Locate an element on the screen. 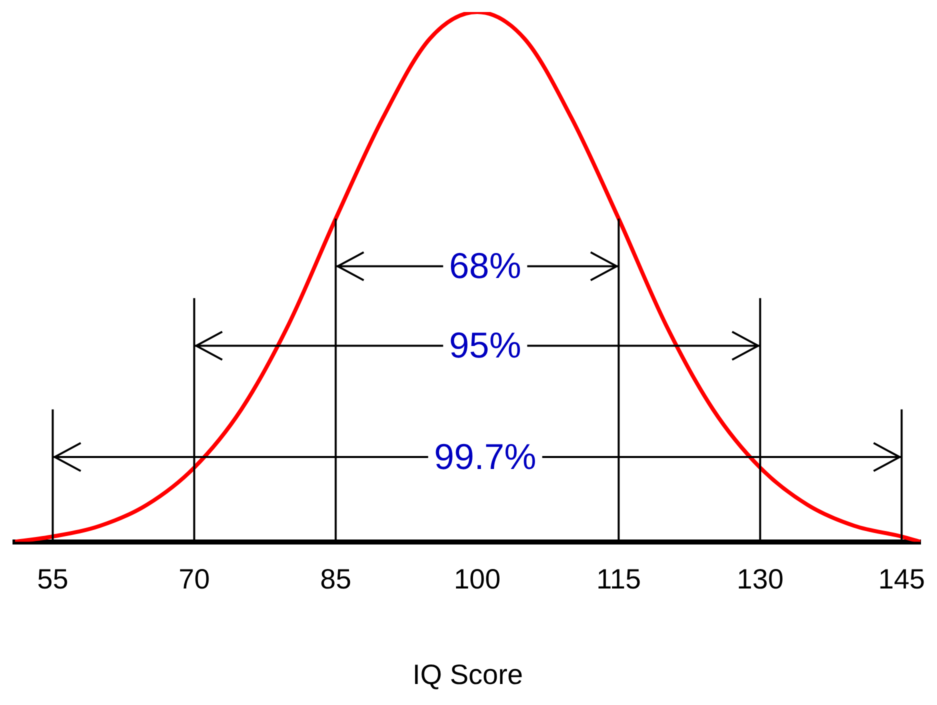  x-tick-label: 145 is located at coordinates (901, 578).